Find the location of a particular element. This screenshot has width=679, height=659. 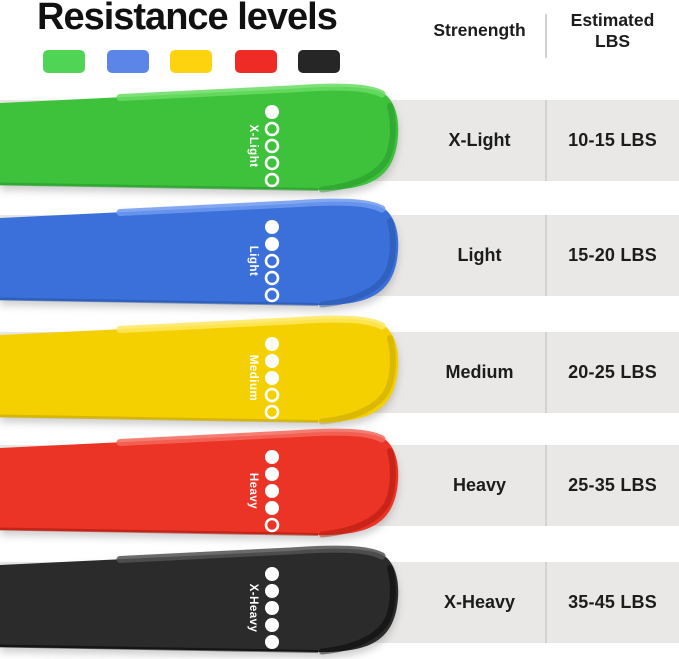

strength-cell-light: Light is located at coordinates (479, 255).